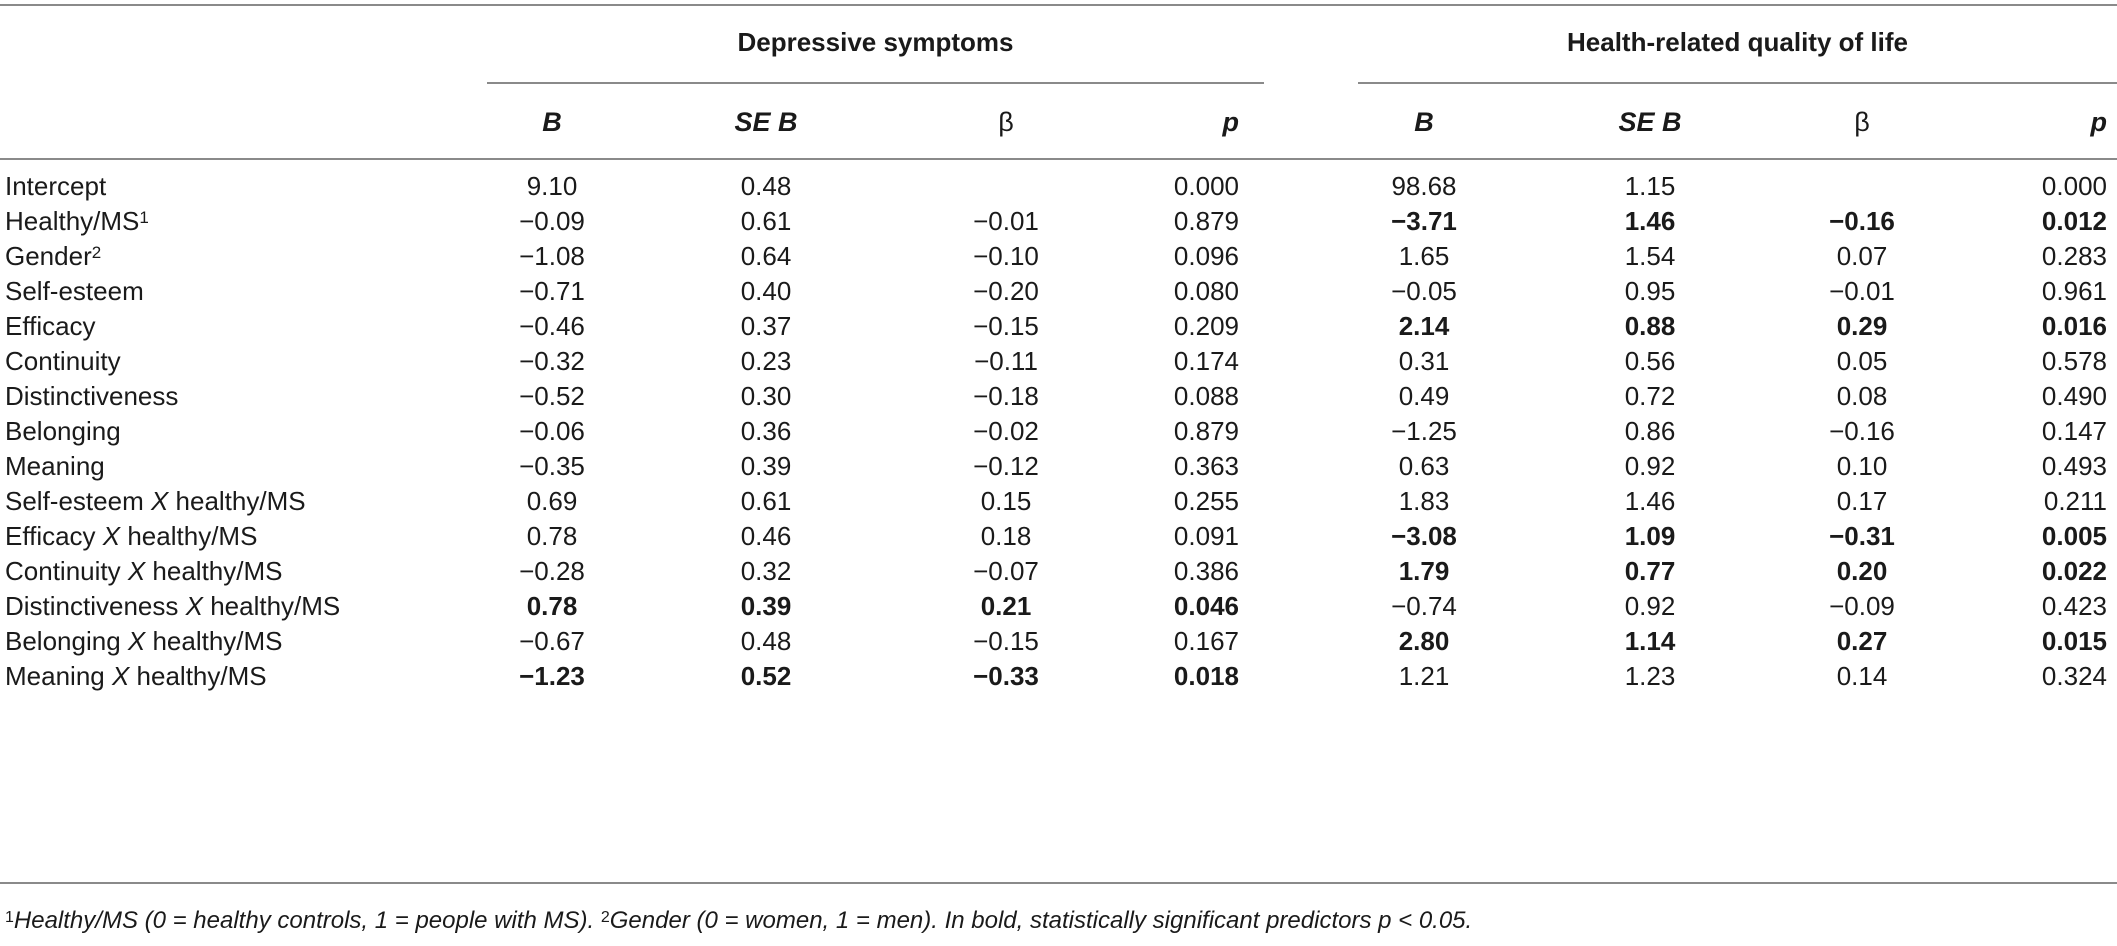 This screenshot has width=2117, height=946. Describe the element at coordinates (53, 256) in the screenshot. I see `row-label: Gender2` at that location.